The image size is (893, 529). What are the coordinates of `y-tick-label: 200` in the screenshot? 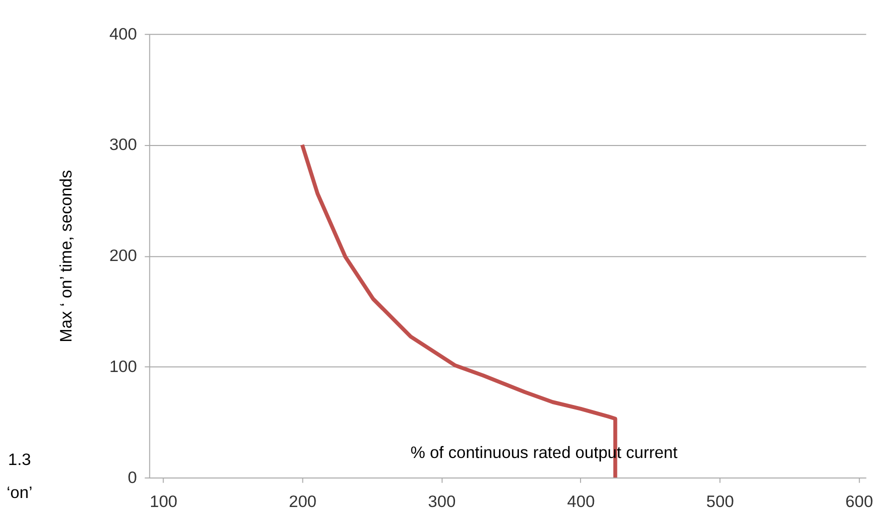 It's located at (123, 256).